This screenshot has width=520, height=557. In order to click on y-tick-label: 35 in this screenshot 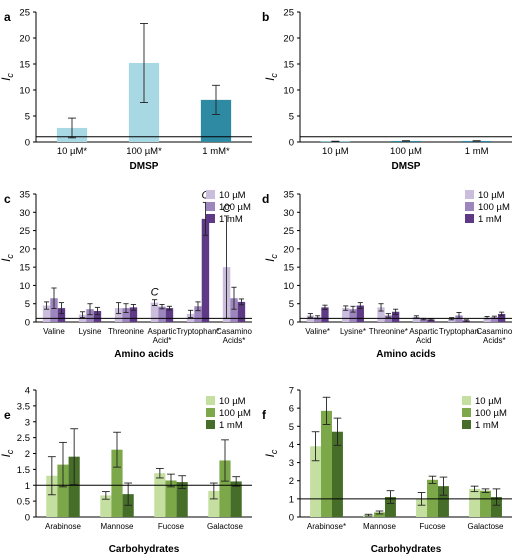, I will do `click(288, 195)`.